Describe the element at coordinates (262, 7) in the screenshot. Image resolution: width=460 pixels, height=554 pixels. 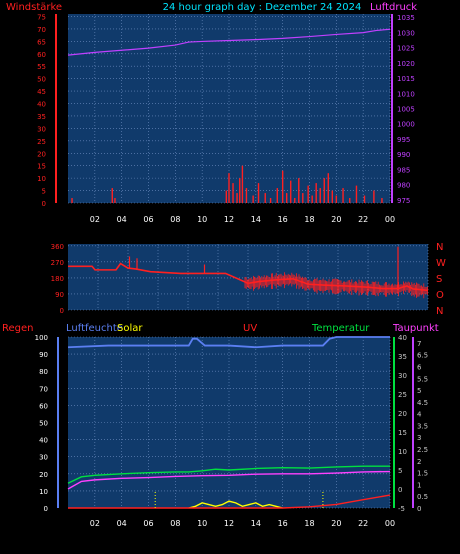
I see `chart-title: 24 hour graph day : Dezember 24 2024` at that location.